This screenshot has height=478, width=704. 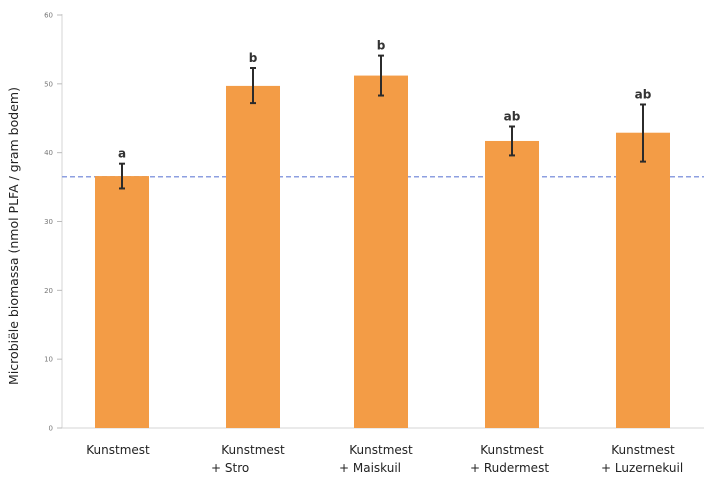 What do you see at coordinates (370, 468) in the screenshot?
I see `category-label-line2: + Maiskuil` at bounding box center [370, 468].